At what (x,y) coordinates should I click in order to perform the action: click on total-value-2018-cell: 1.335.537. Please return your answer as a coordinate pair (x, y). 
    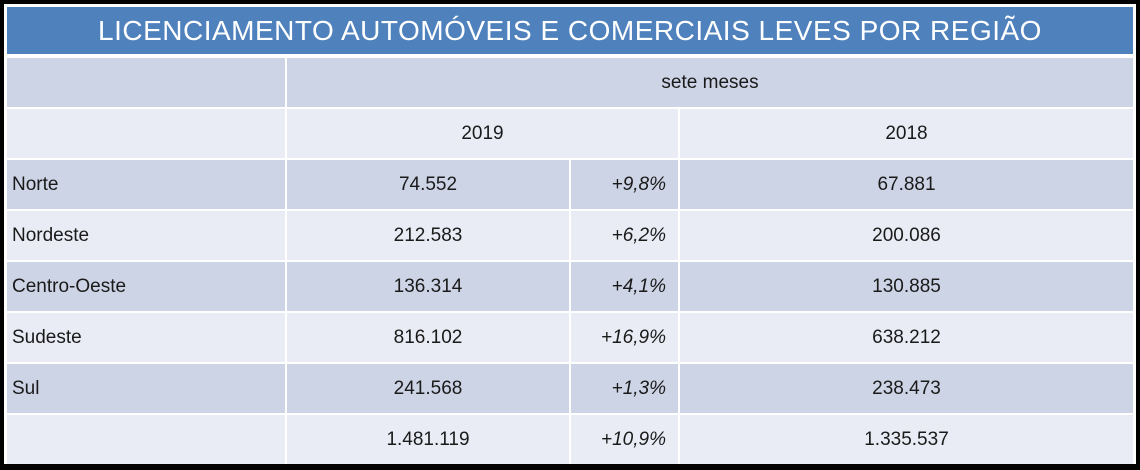
    Looking at the image, I should click on (906, 439).